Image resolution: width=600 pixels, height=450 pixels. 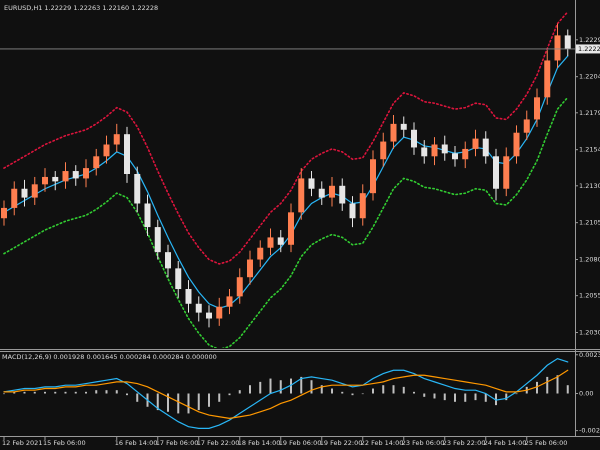 I want to click on x-tick-label: 24 Feb 14:00, so click(x=505, y=443).